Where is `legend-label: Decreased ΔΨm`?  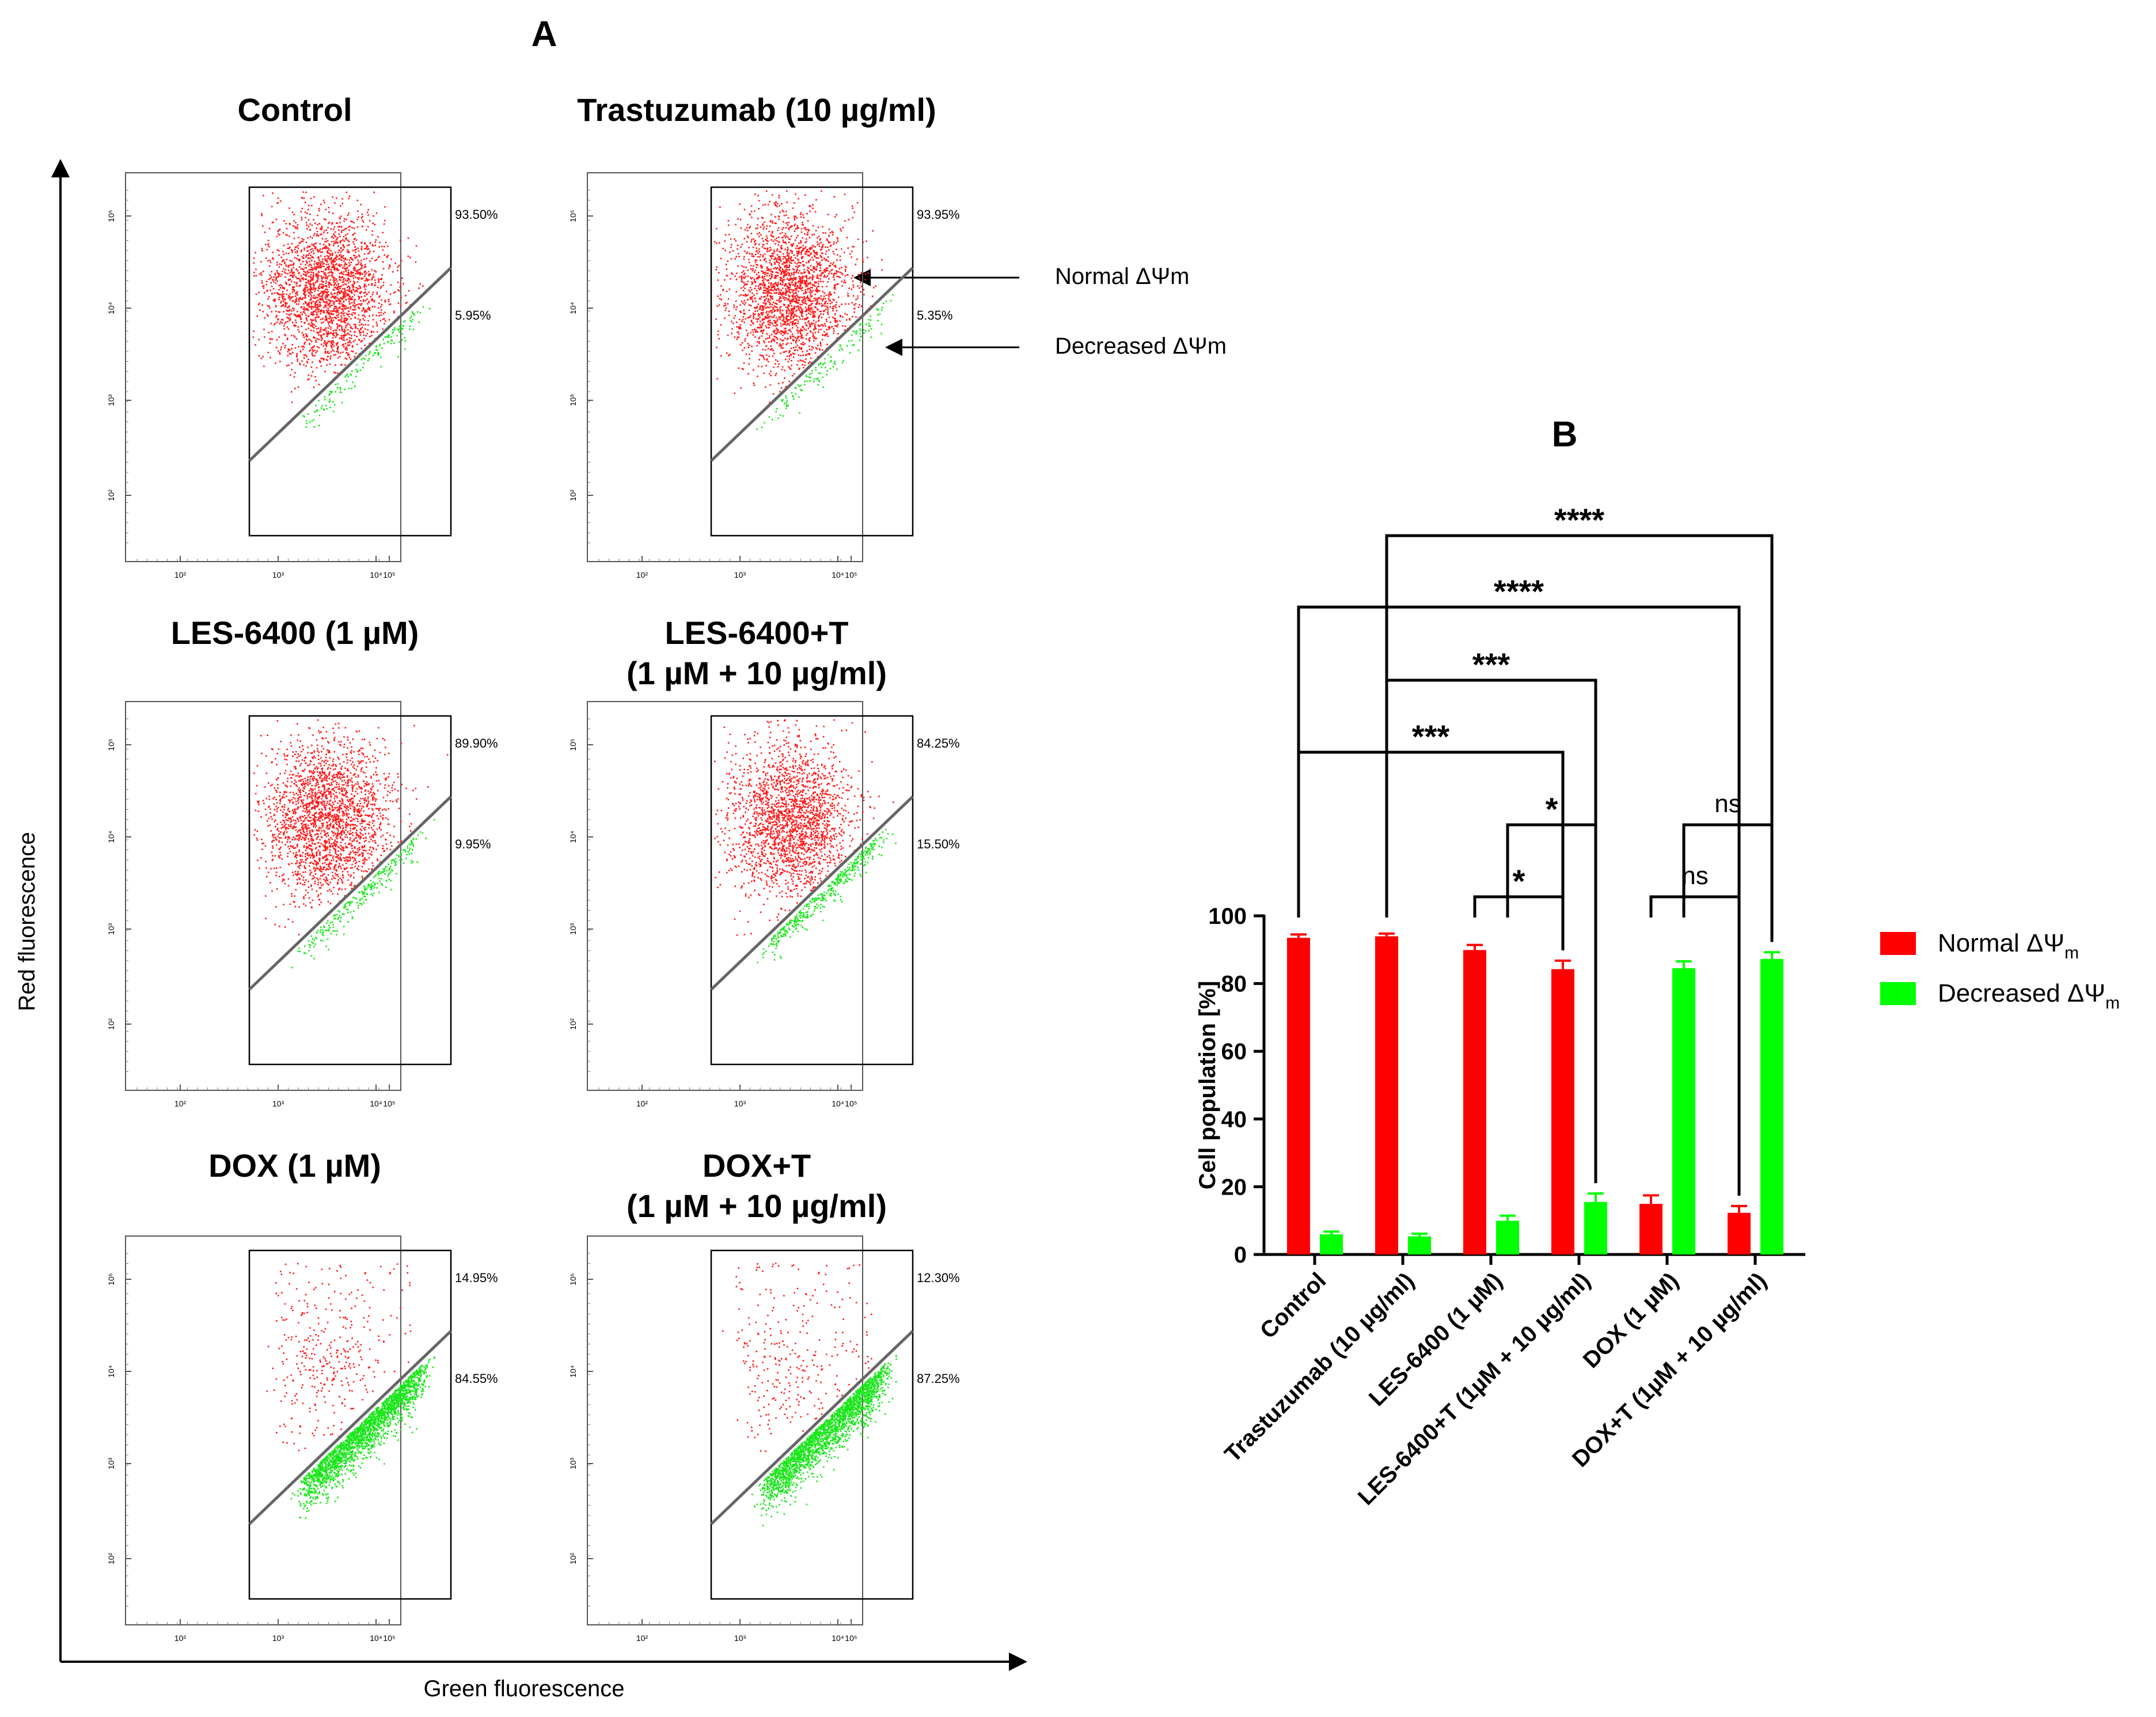 legend-label: Decreased ΔΨm is located at coordinates (2029, 996).